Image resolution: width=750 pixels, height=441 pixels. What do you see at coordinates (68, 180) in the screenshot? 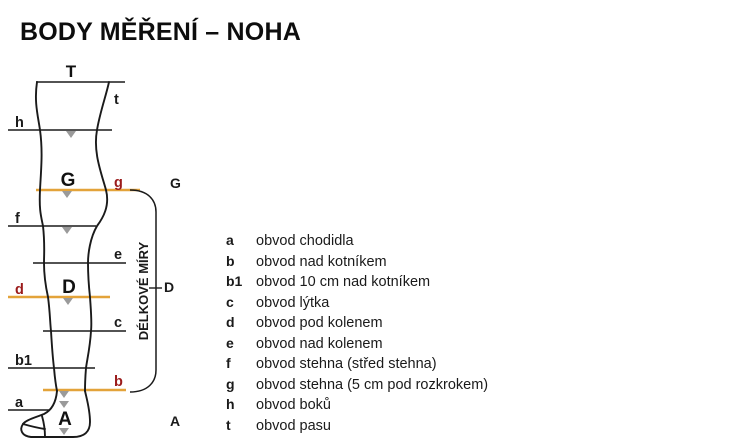
I see `body-point-G: G` at bounding box center [68, 180].